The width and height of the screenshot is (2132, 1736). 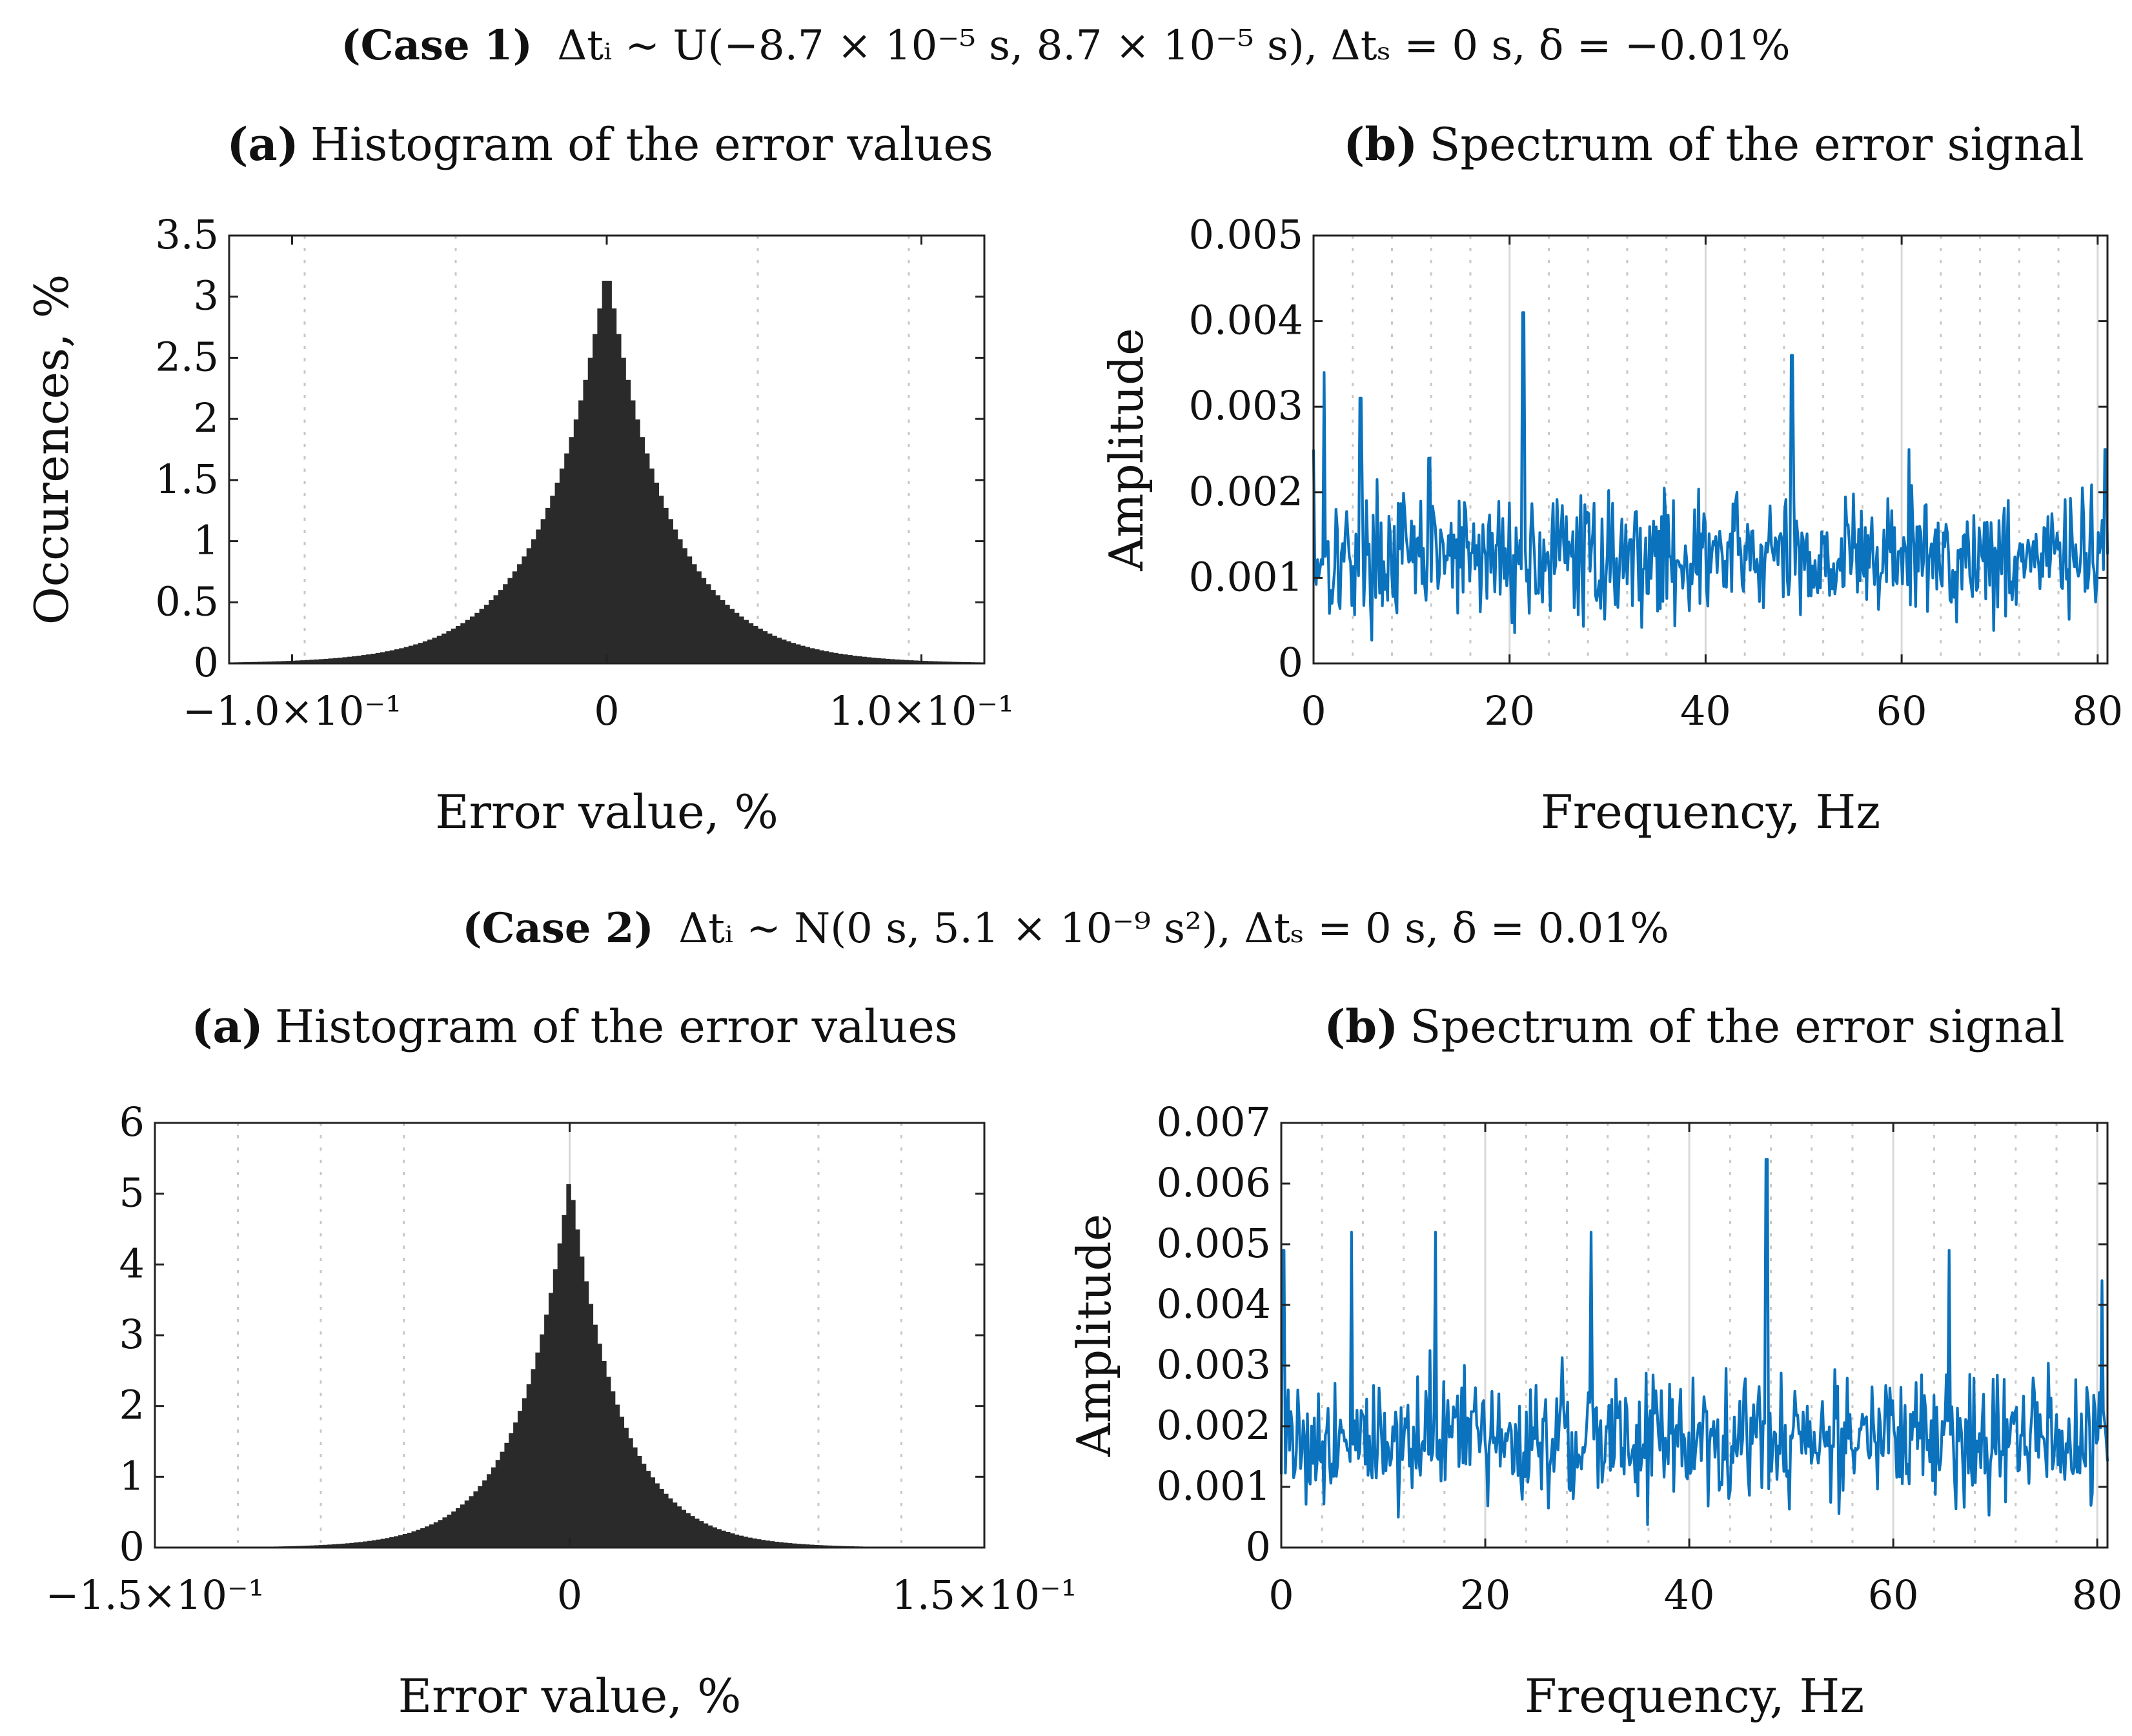 What do you see at coordinates (1214, 1303) in the screenshot?
I see `case2-spec-ytick-label: 0.004` at bounding box center [1214, 1303].